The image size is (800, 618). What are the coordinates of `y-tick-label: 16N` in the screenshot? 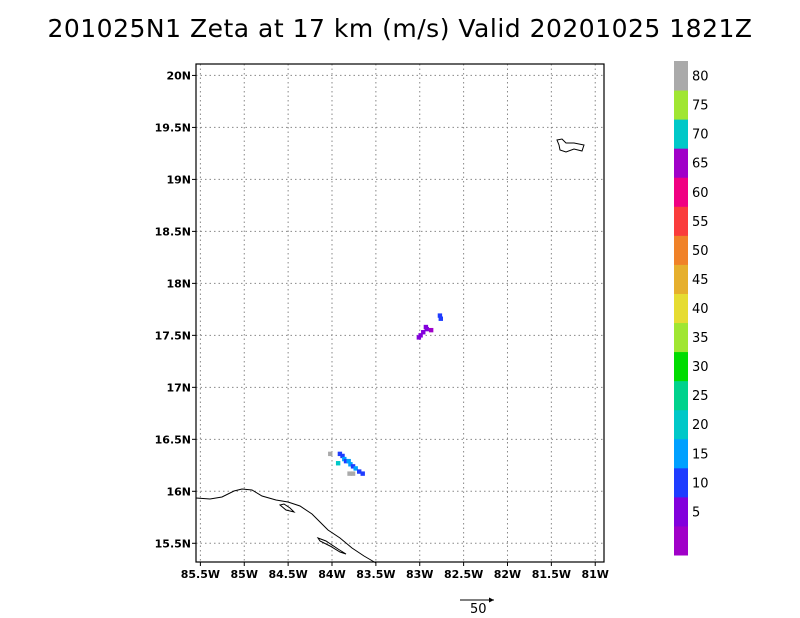 It's located at (178, 491).